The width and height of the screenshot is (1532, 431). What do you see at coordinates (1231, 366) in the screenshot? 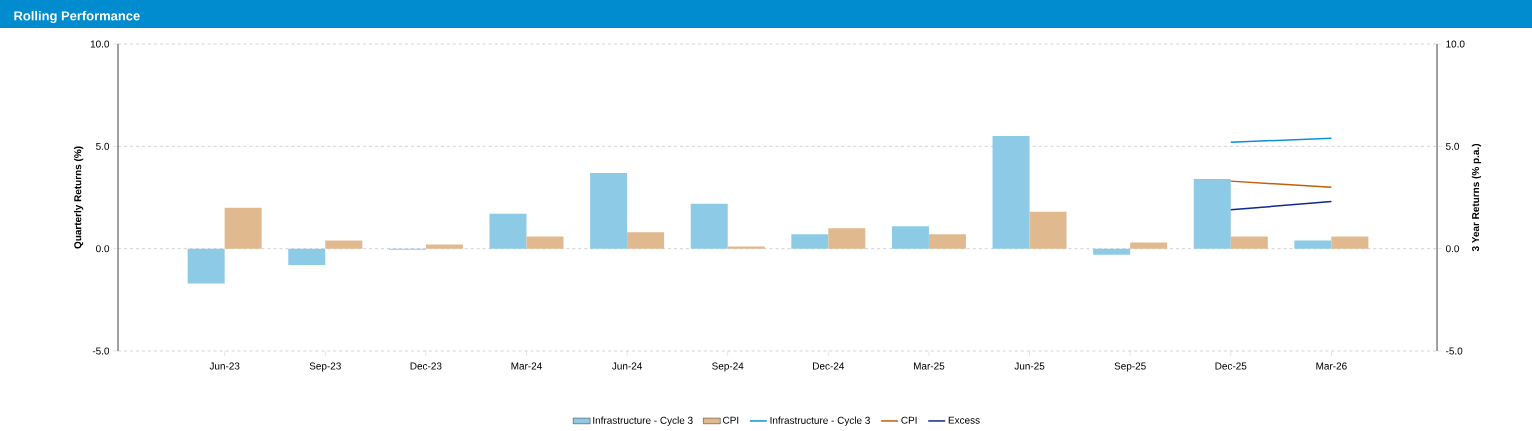
I see `x-tick-label: Dec-25` at bounding box center [1231, 366].